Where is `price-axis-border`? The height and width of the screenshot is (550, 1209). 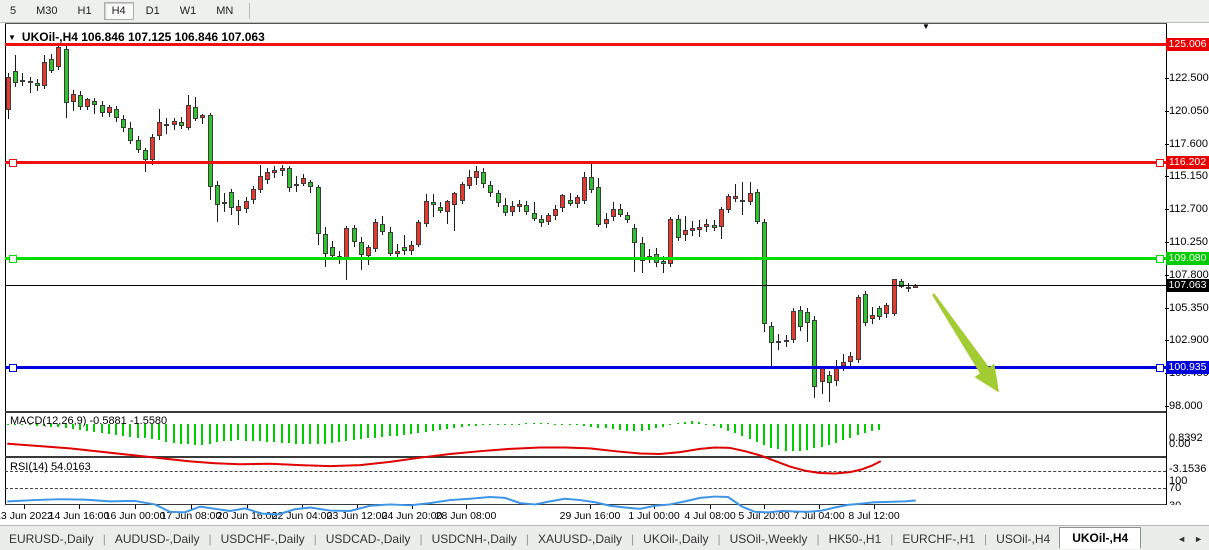 price-axis-border is located at coordinates (1166, 274).